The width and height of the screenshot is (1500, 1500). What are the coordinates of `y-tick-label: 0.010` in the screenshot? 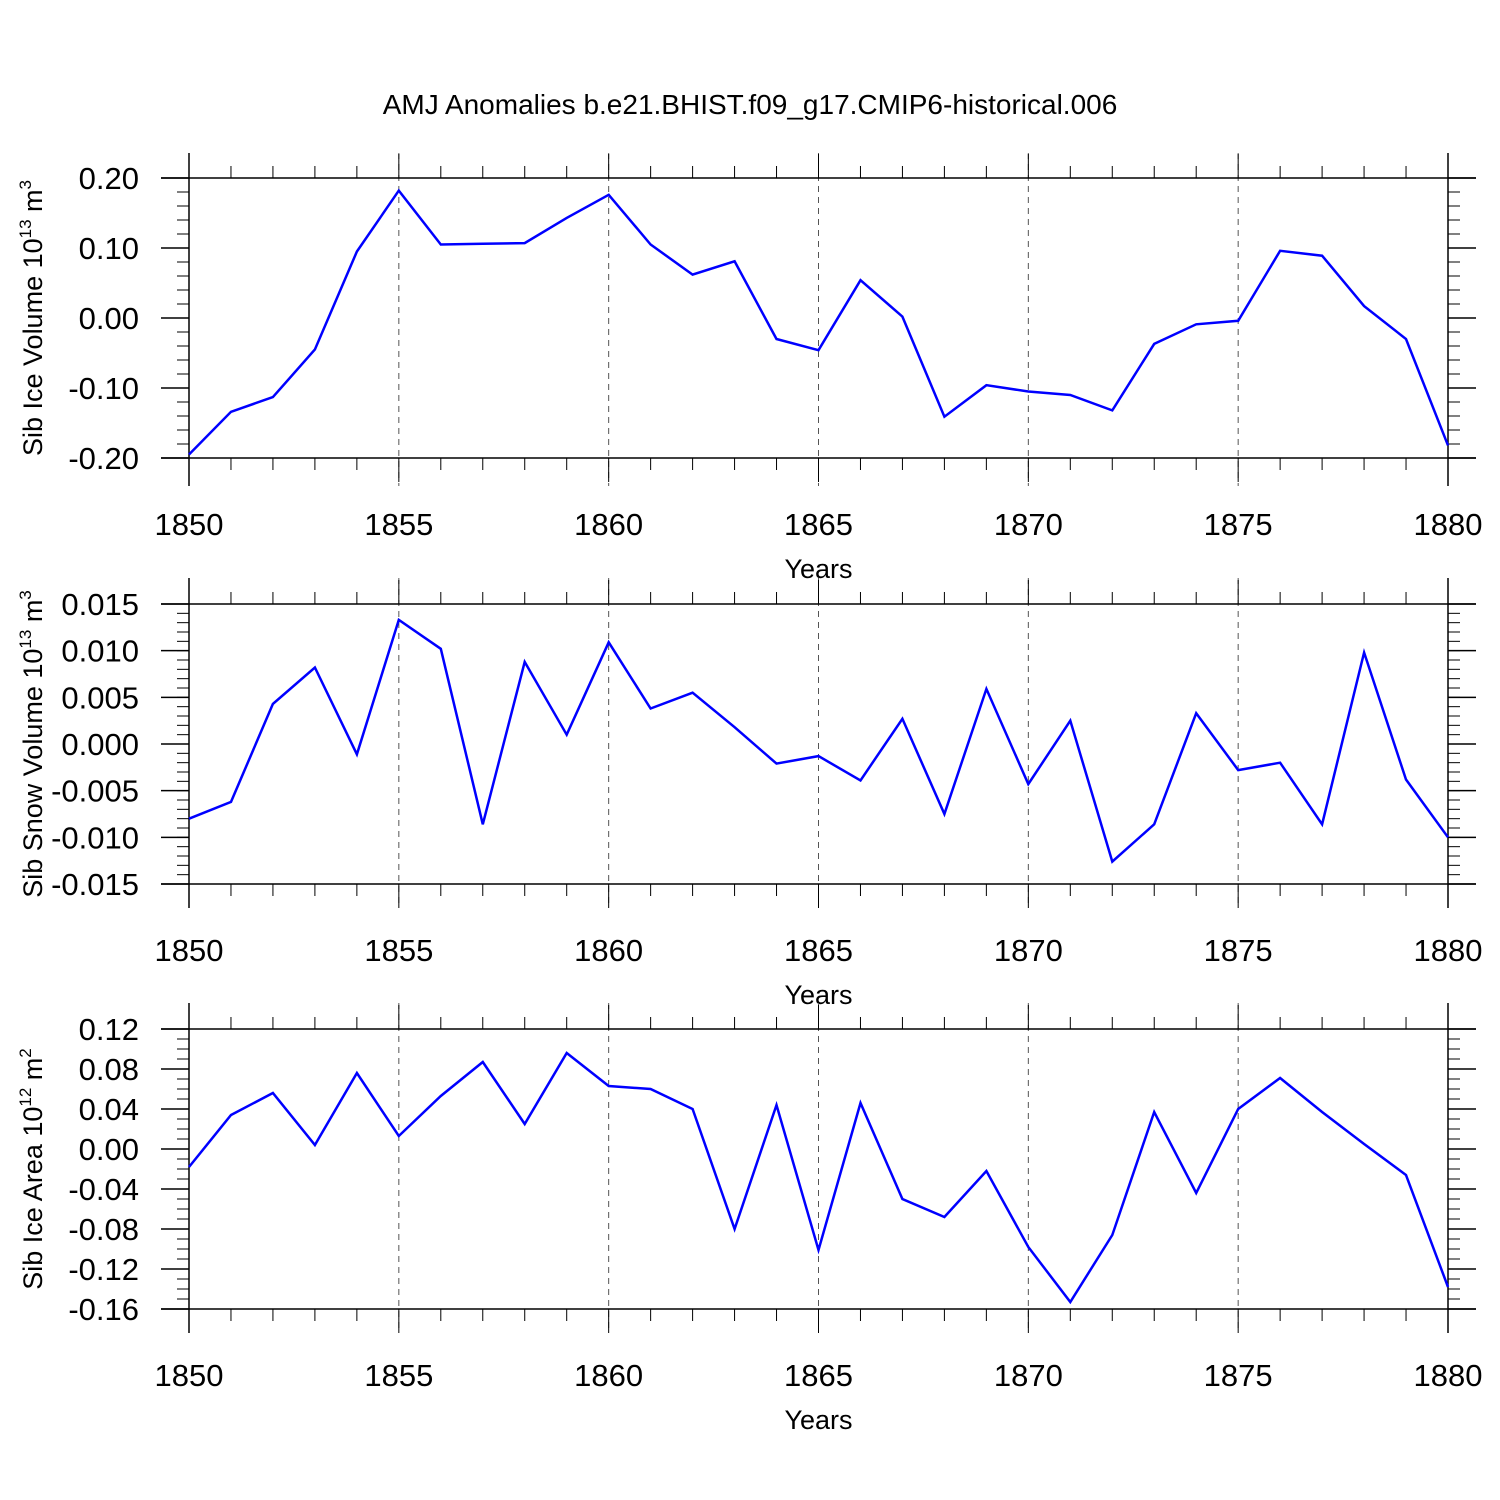 It's located at (100, 651).